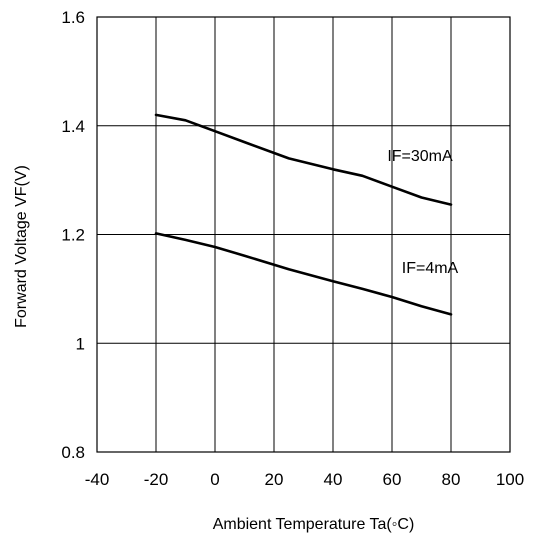 The height and width of the screenshot is (537, 534). I want to click on x-tick-label: -40, so click(97, 479).